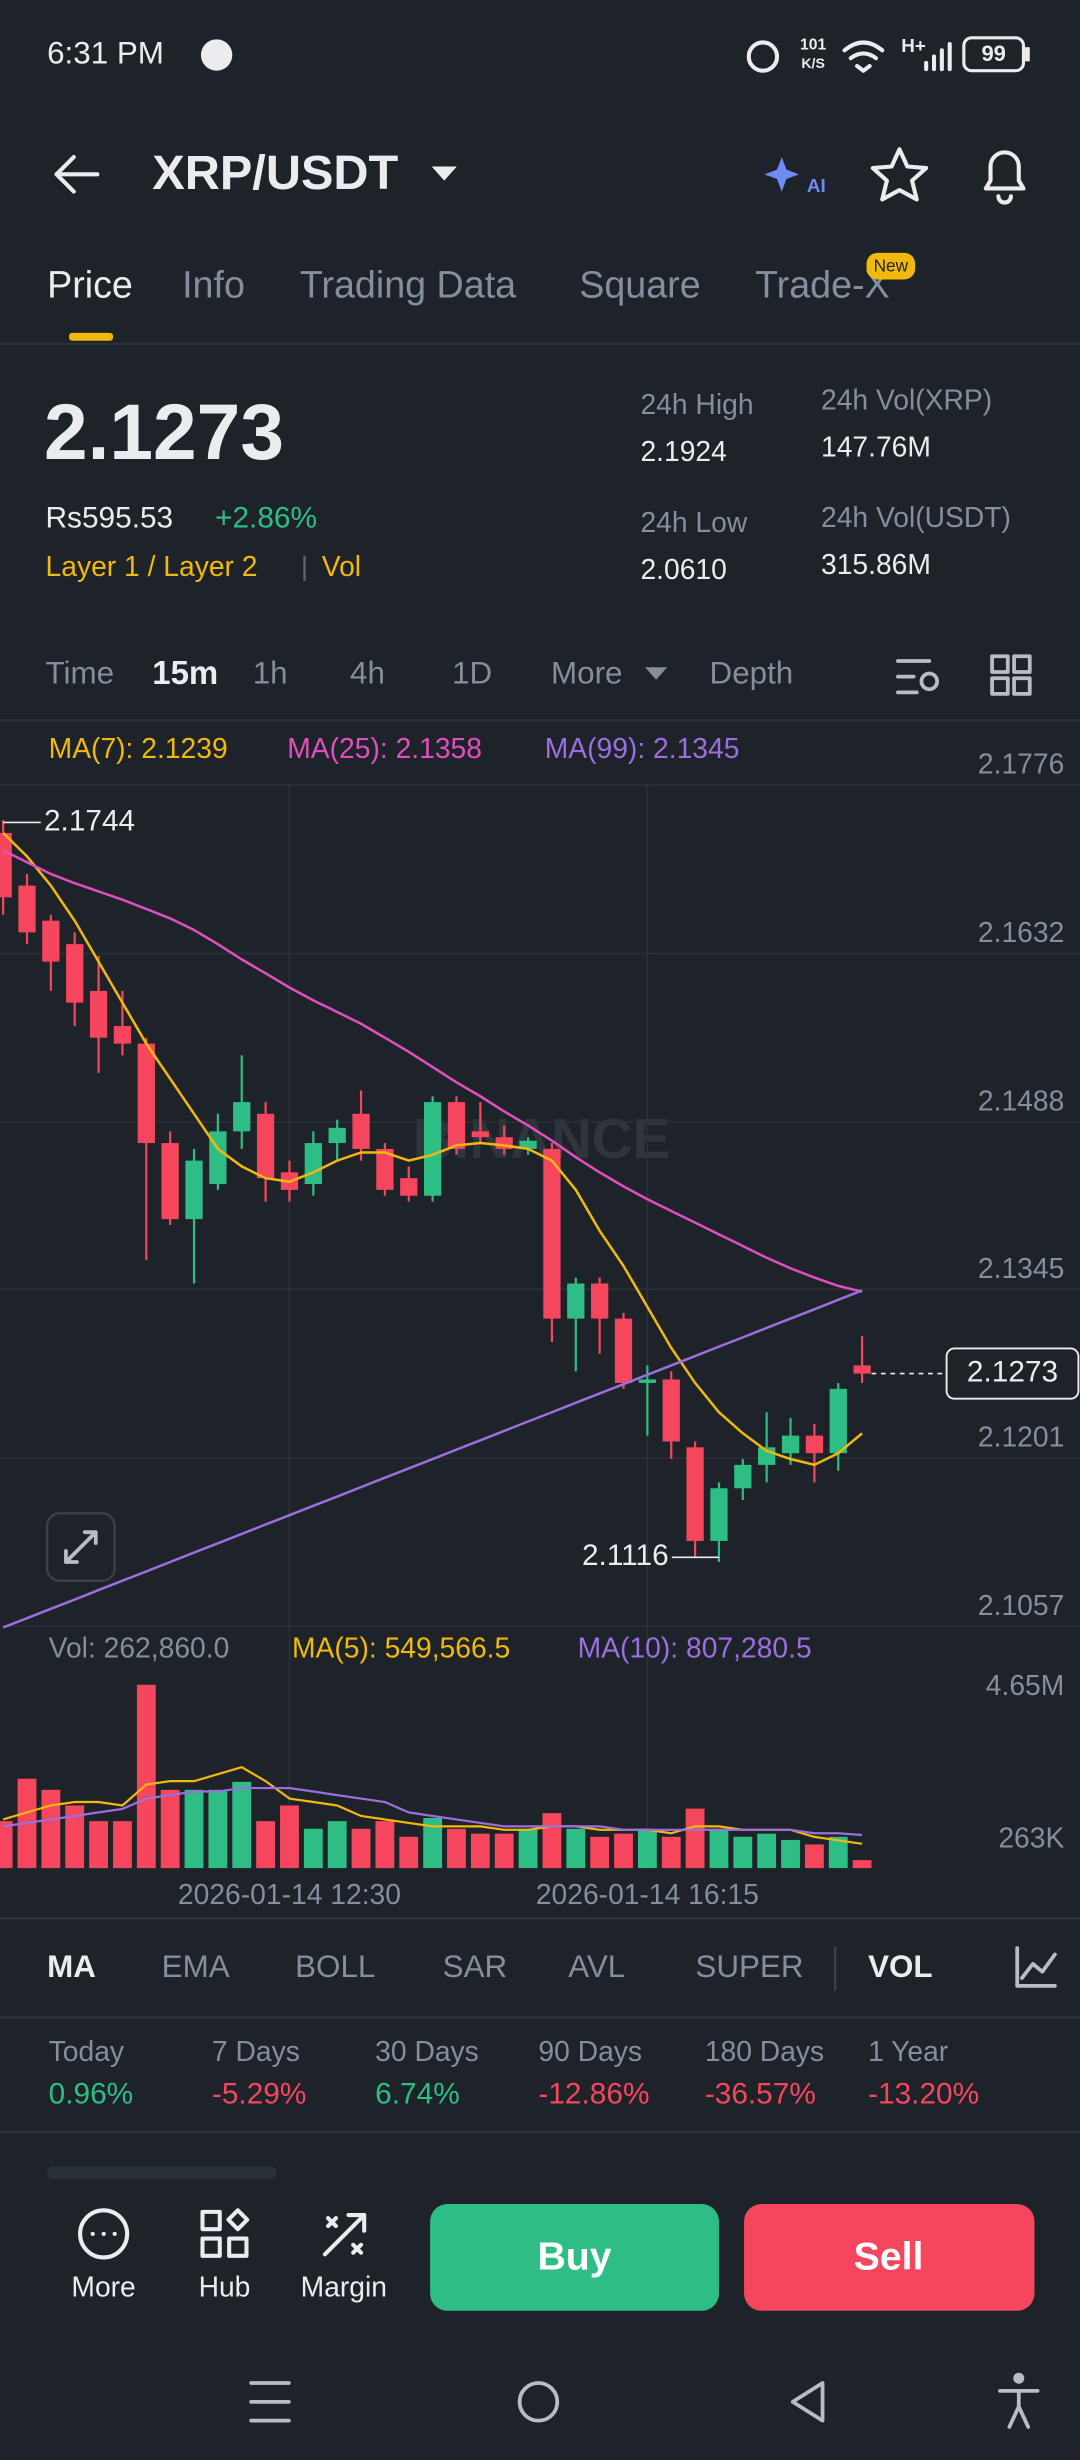 The height and width of the screenshot is (2460, 1080). What do you see at coordinates (432, 1811) in the screenshot?
I see `vol-ma-line` at bounding box center [432, 1811].